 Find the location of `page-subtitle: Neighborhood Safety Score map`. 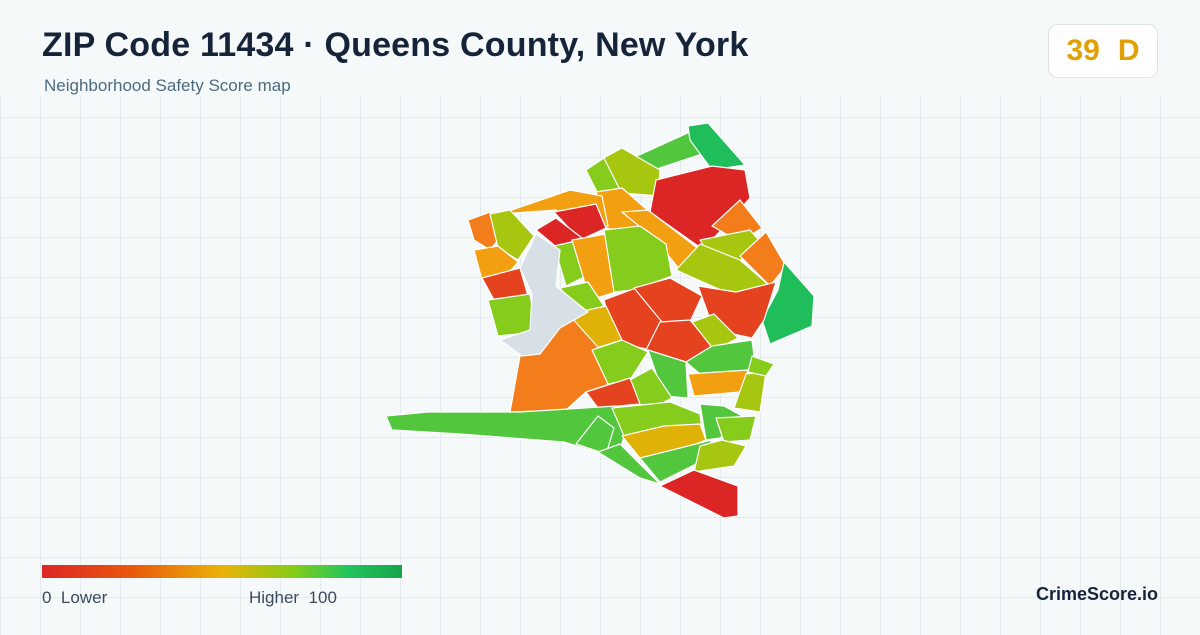

page-subtitle: Neighborhood Safety Score map is located at coordinates (167, 85).